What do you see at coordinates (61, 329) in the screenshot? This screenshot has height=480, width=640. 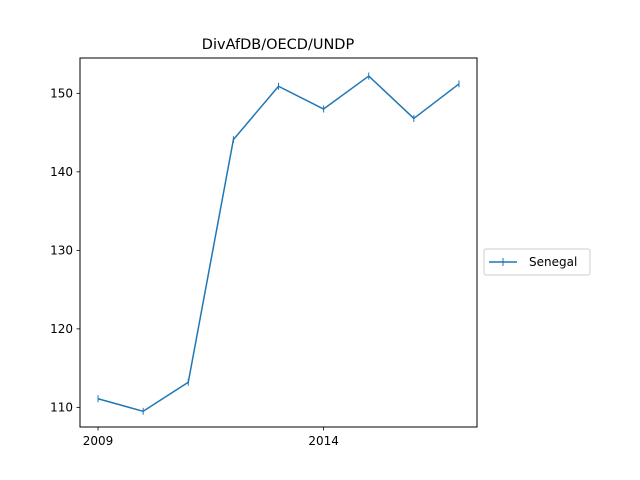 I see `y-tick-label: 120` at bounding box center [61, 329].